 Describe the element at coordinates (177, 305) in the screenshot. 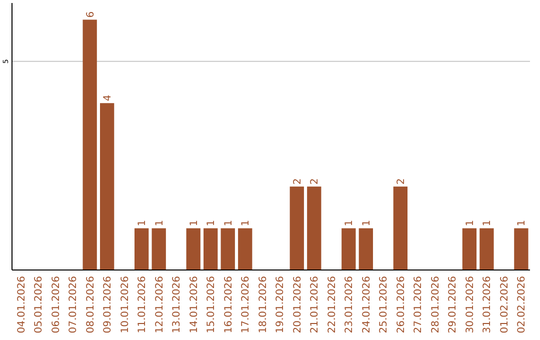

I see `x-tick-label: 13.01.2026` at that location.